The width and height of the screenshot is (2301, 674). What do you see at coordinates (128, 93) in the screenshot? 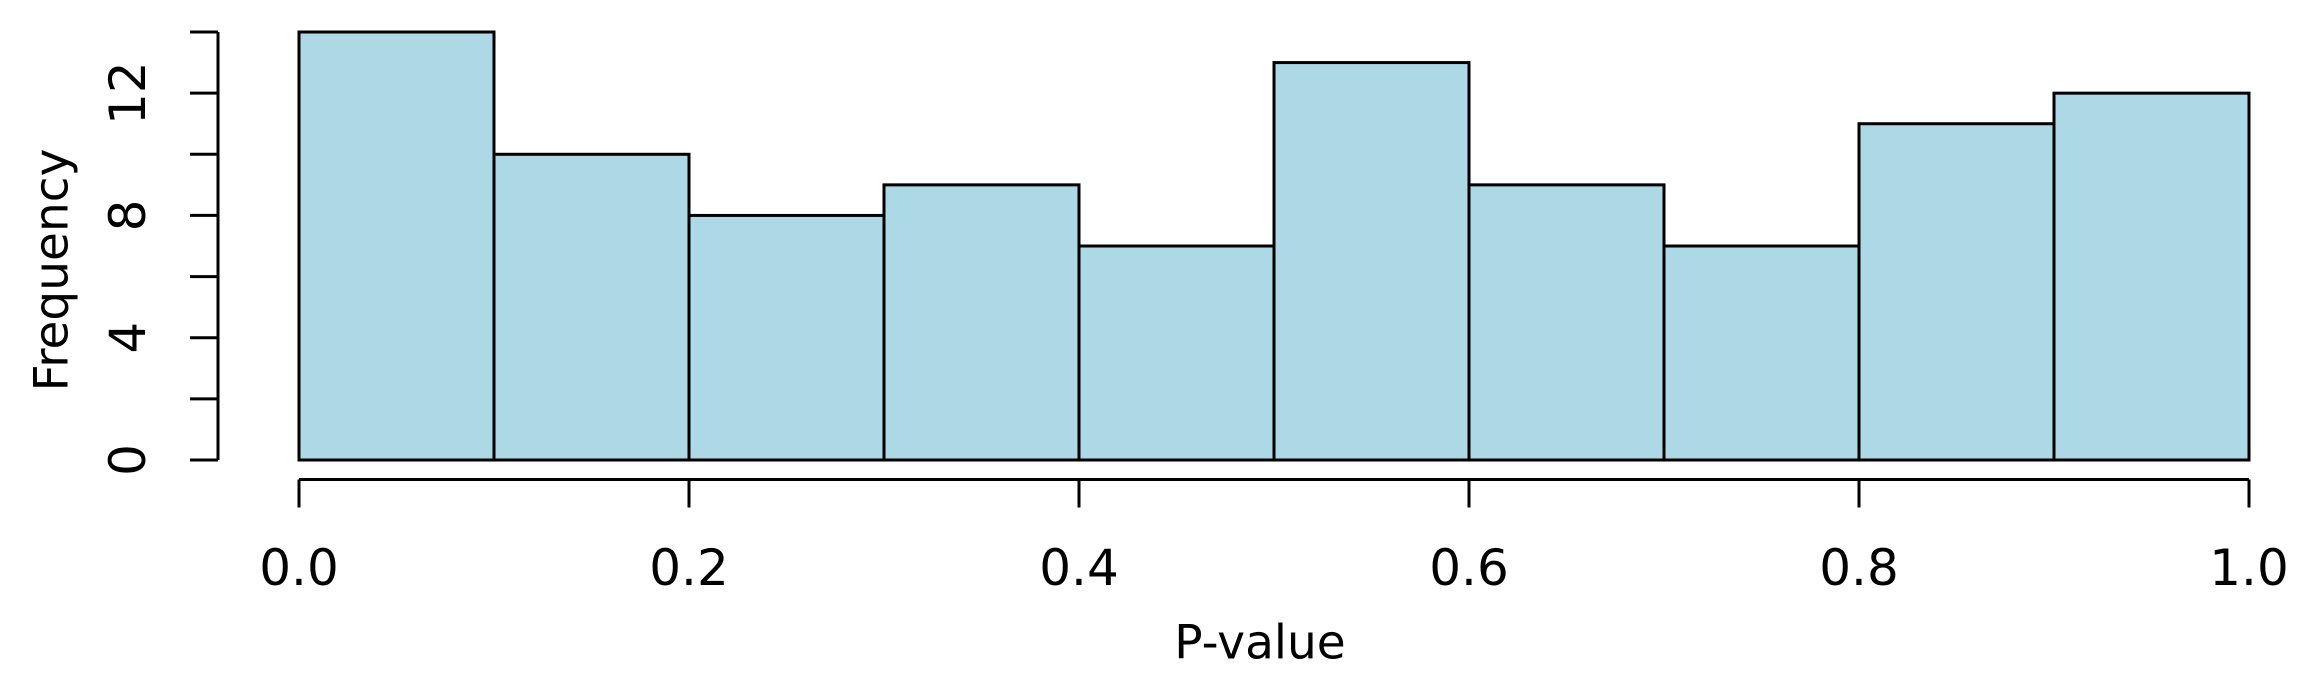
I see `y-tick-label: 12` at bounding box center [128, 93].